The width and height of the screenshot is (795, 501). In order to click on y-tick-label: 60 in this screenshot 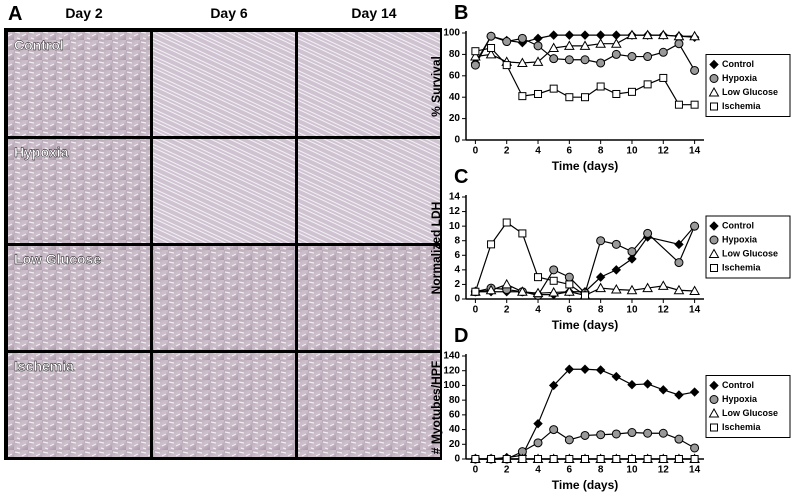, I will do `click(455, 75)`.